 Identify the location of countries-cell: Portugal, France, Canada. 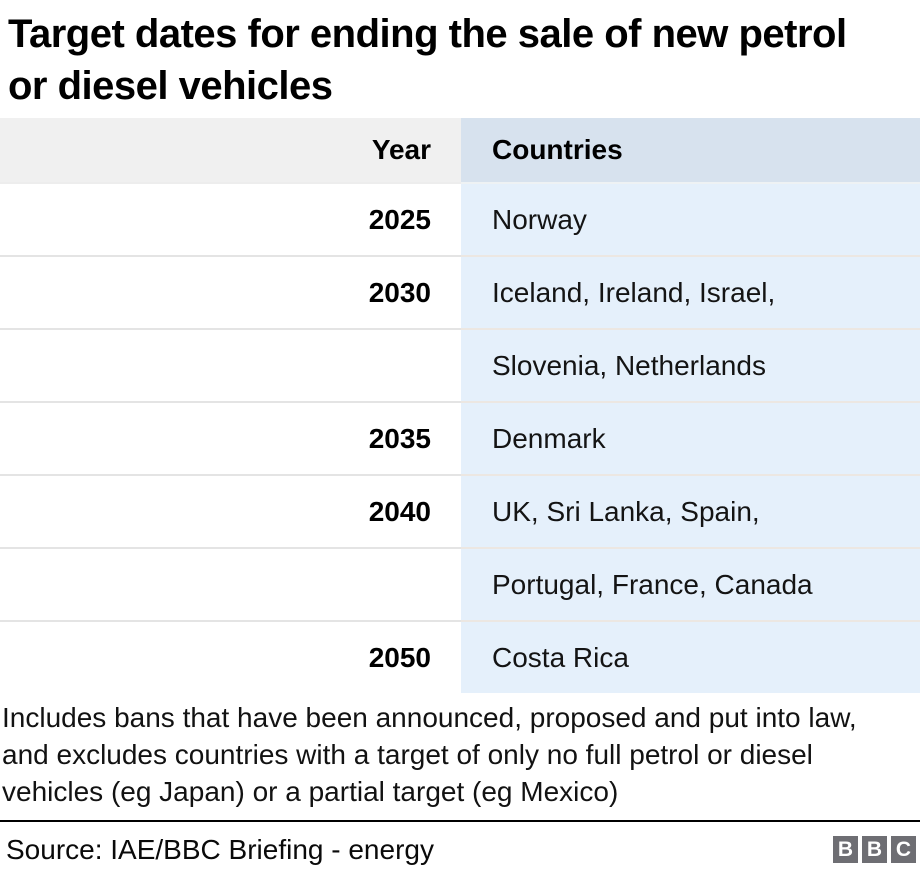
(690, 583).